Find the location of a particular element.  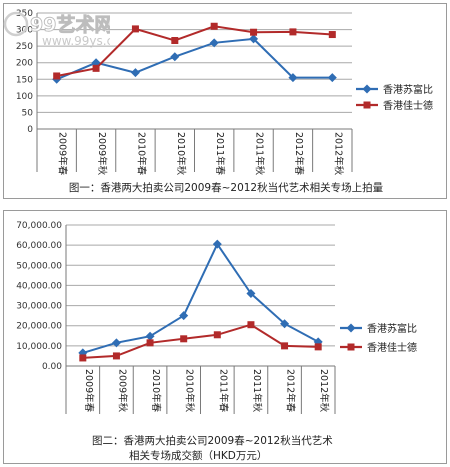

y-tick-label: 50,000.00 is located at coordinates (39, 266).